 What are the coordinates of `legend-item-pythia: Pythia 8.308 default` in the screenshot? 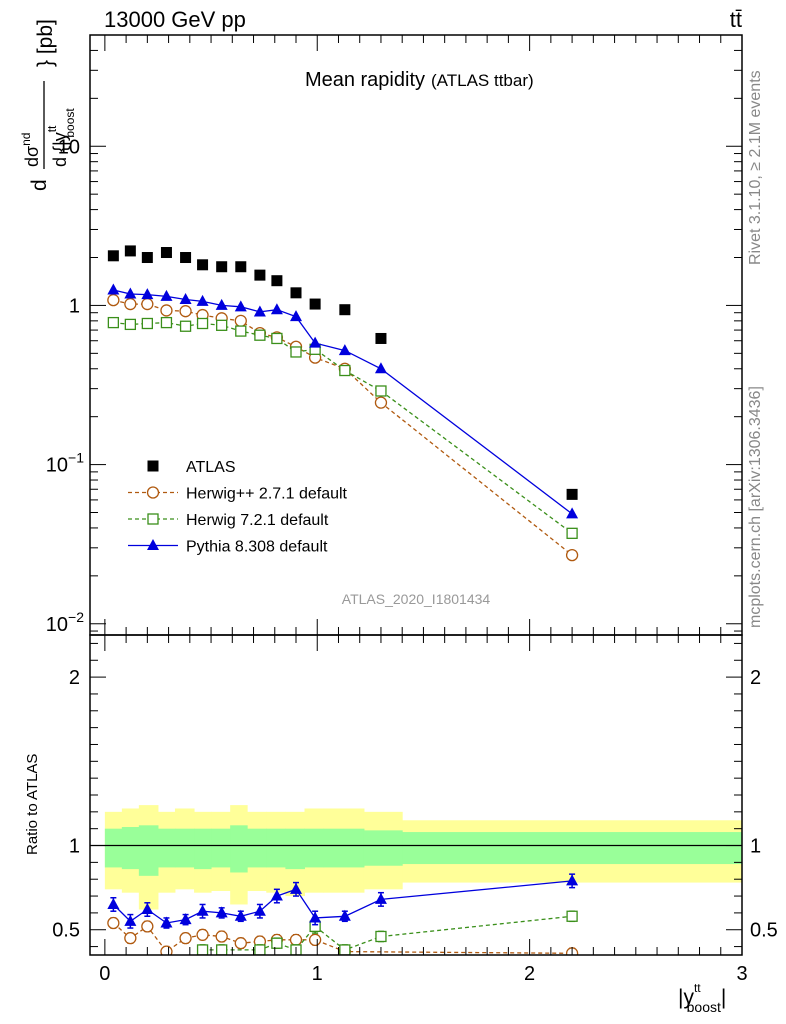 It's located at (228, 547).